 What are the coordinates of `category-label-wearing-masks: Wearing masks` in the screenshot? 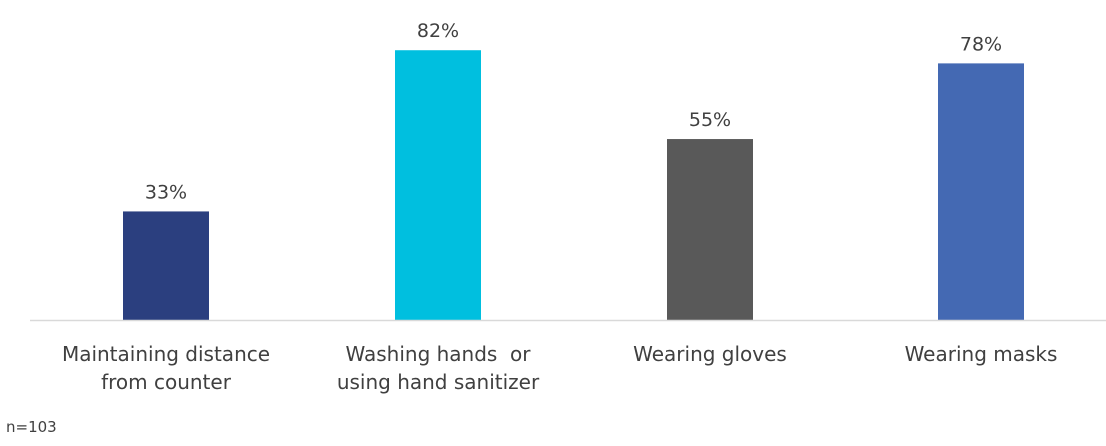 It's located at (981, 354).